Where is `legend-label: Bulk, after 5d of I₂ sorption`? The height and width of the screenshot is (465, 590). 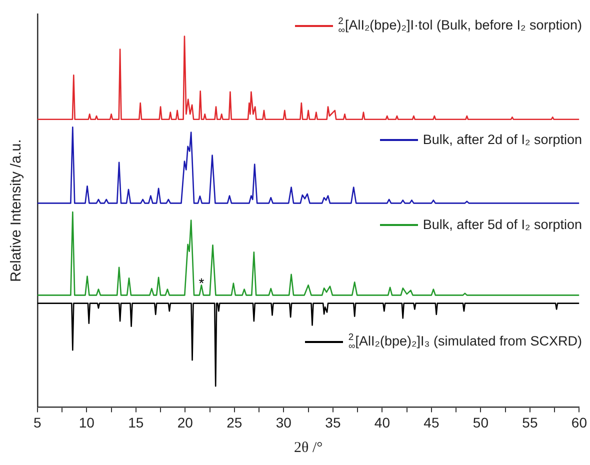 legend-label: Bulk, after 5d of I₂ sorption is located at coordinates (502, 224).